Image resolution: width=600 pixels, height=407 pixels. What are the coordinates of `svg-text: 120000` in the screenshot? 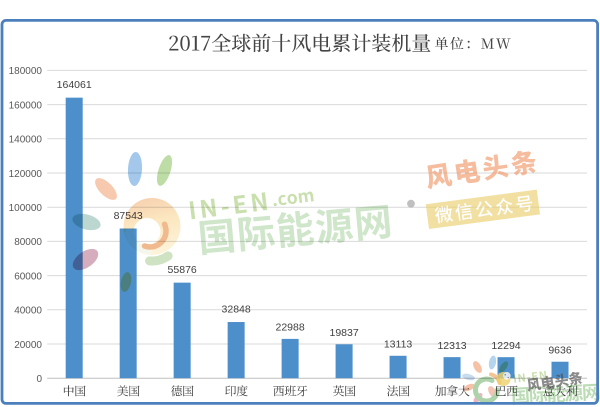 It's located at (26, 174).